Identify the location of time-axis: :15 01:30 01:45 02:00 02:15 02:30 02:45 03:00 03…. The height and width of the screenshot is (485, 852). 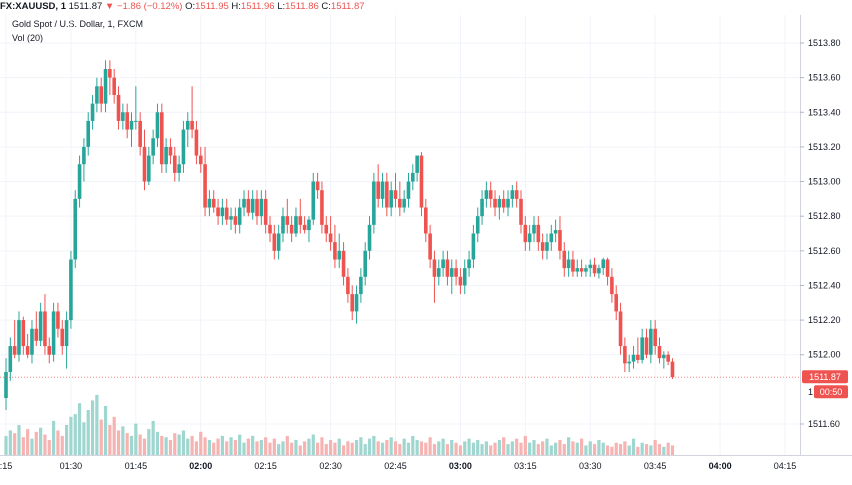
(398, 466).